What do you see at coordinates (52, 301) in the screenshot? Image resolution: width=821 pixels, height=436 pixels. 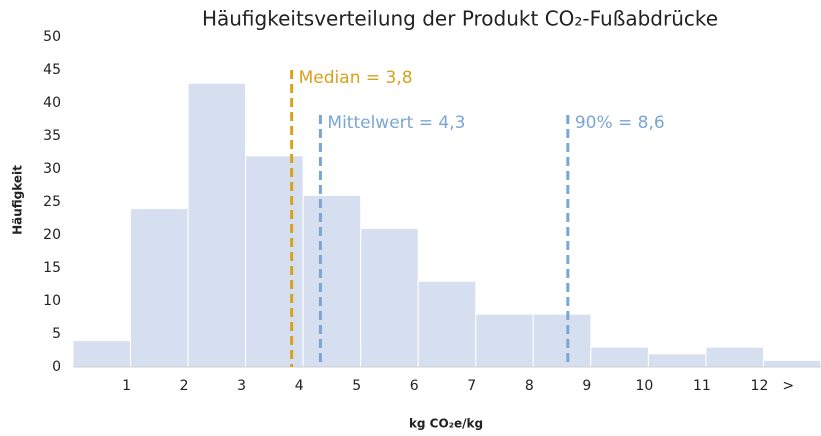 I see `y-tick-label: 10` at bounding box center [52, 301].